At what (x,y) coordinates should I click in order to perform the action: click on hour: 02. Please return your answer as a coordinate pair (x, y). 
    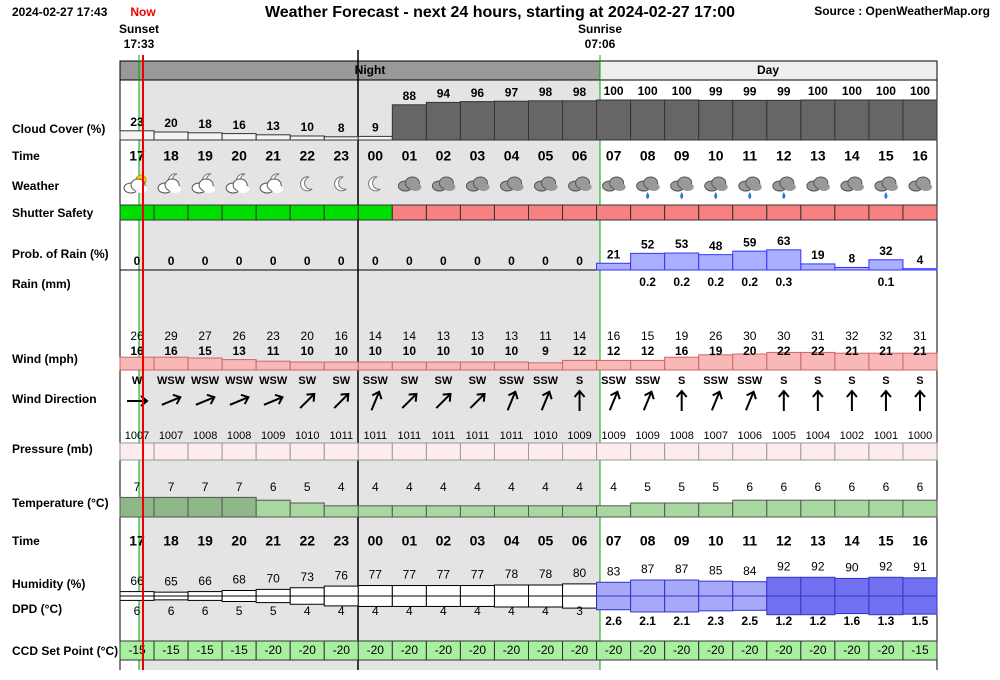
    Looking at the image, I should click on (444, 541).